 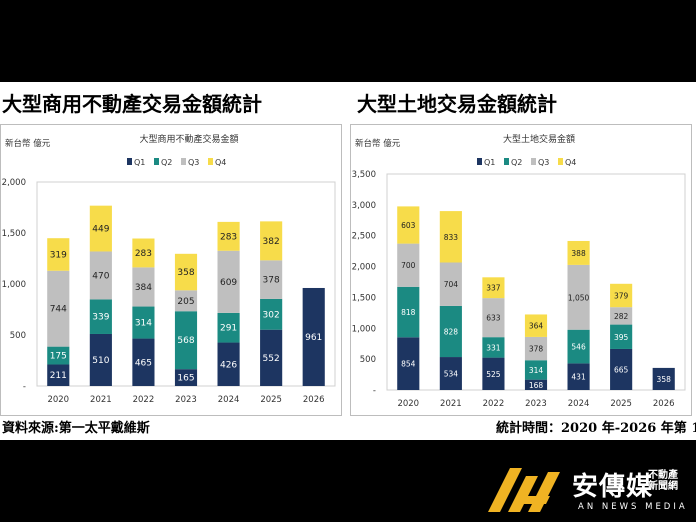 What do you see at coordinates (188, 139) in the screenshot?
I see `chart-title: 大型商用不動產交易金額` at bounding box center [188, 139].